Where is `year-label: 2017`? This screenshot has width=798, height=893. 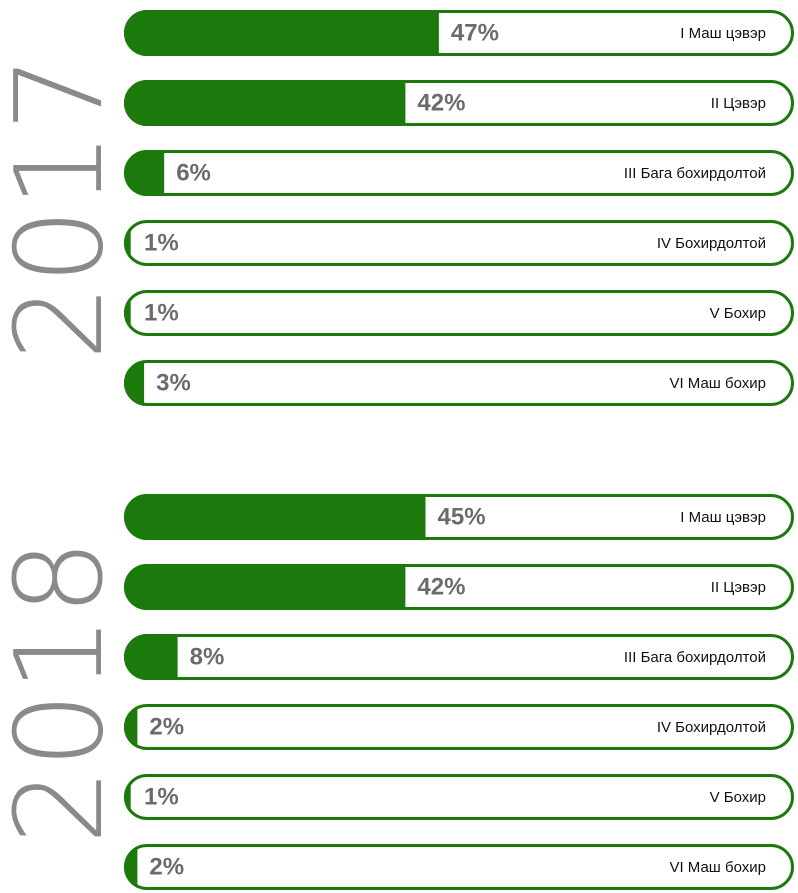 year-label: 2017 is located at coordinates (65, 207).